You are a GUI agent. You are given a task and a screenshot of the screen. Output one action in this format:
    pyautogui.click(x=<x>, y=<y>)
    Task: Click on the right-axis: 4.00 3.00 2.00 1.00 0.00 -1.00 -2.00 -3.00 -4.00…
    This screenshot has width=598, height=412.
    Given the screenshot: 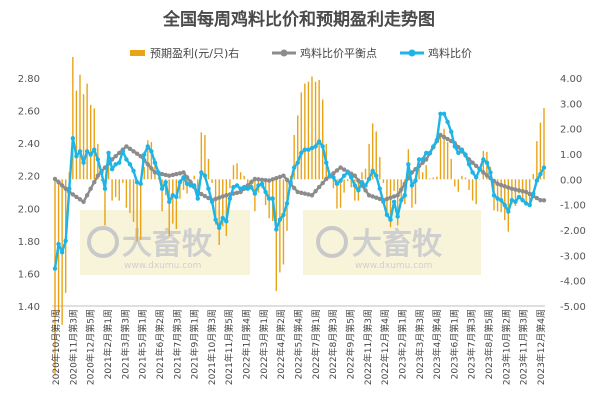 What is the action you would take?
    pyautogui.click(x=573, y=193)
    